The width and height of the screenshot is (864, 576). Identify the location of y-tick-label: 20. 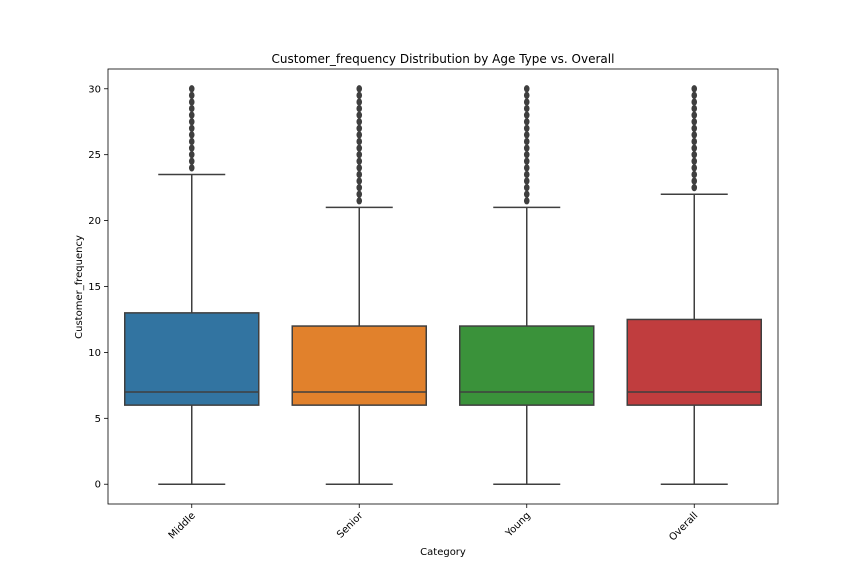
(94, 221).